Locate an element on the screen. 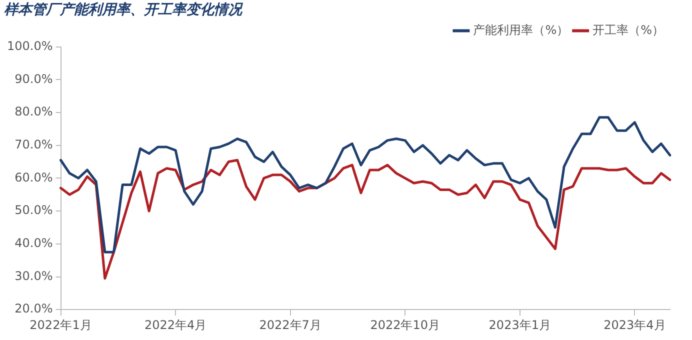  legend-label: 产能利用率（%） is located at coordinates (521, 29).